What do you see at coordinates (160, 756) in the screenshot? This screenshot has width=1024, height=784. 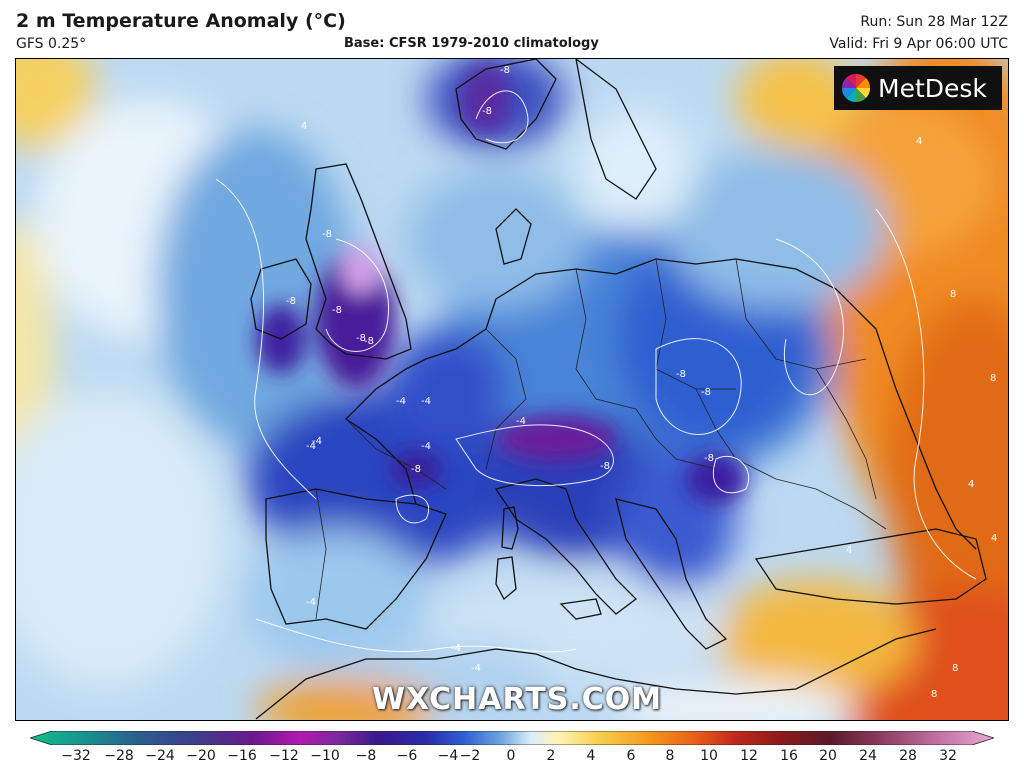 I see `colorbar-tick: −24` at bounding box center [160, 756].